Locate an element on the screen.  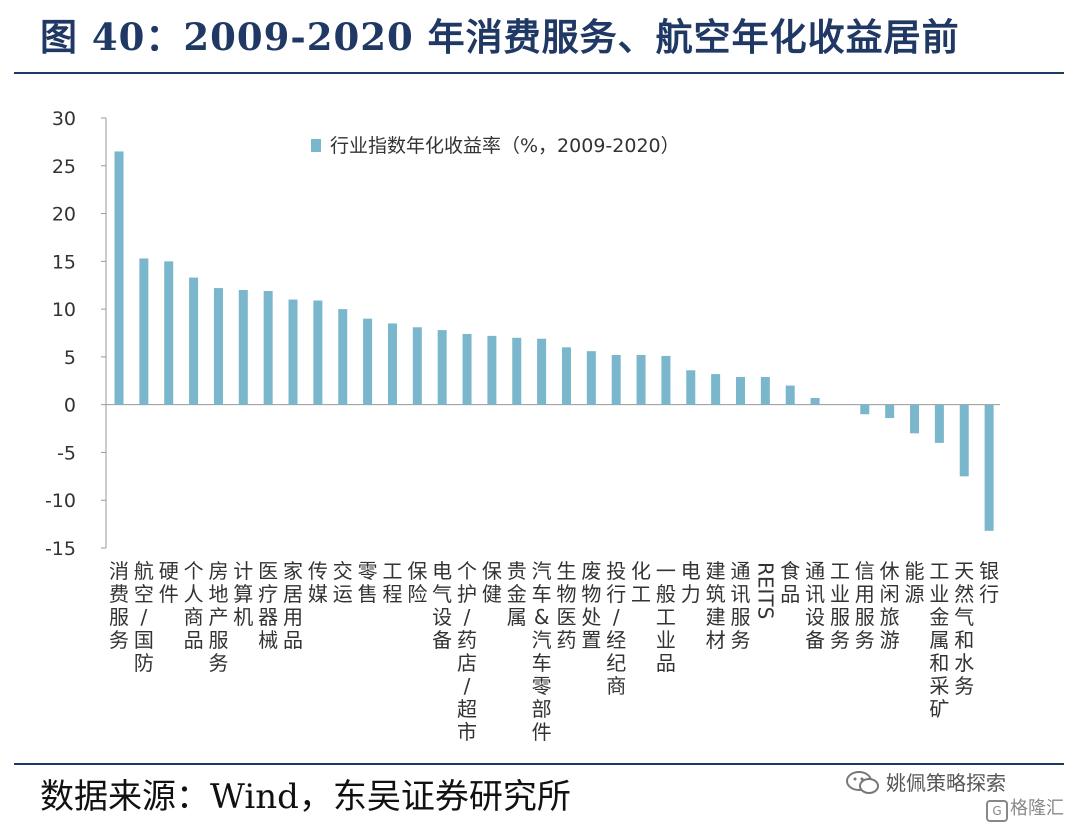
y-tick-label: 5 is located at coordinates (70, 358).